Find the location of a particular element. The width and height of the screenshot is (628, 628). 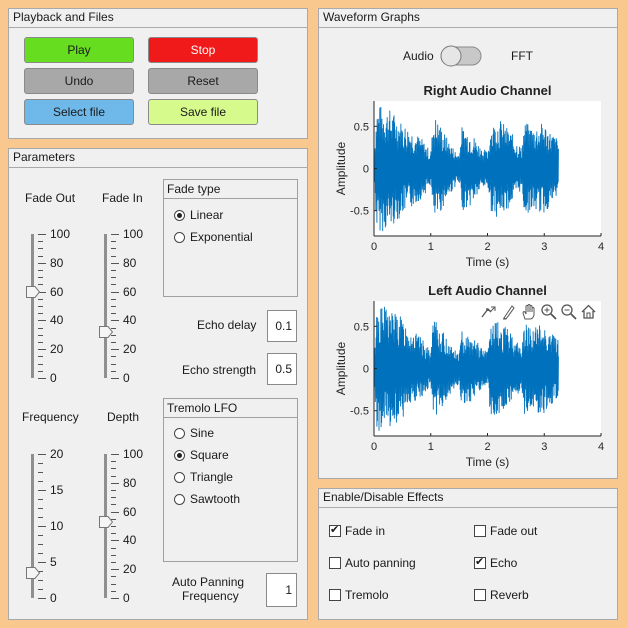

auto-panning-frequency-field: 1 is located at coordinates (281, 590).